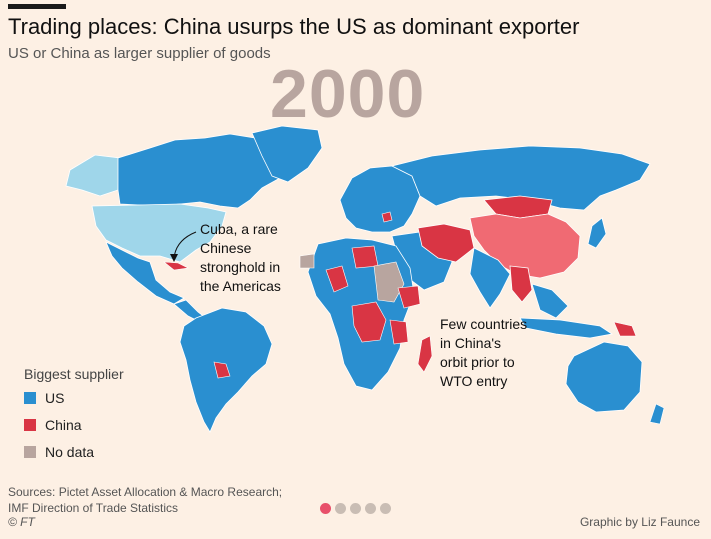 The width and height of the screenshot is (711, 539). What do you see at coordinates (604, 377) in the screenshot?
I see `region-australia` at bounding box center [604, 377].